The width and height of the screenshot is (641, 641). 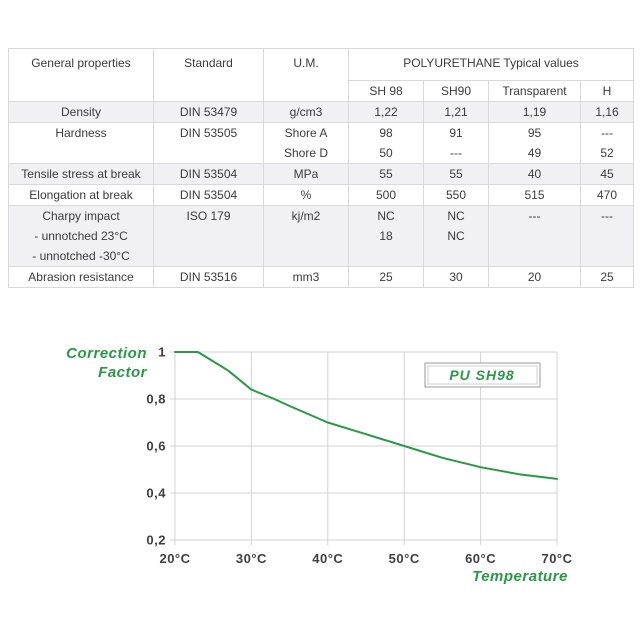 What do you see at coordinates (480, 558) in the screenshot?
I see `x-tick-label: 60°C` at bounding box center [480, 558].